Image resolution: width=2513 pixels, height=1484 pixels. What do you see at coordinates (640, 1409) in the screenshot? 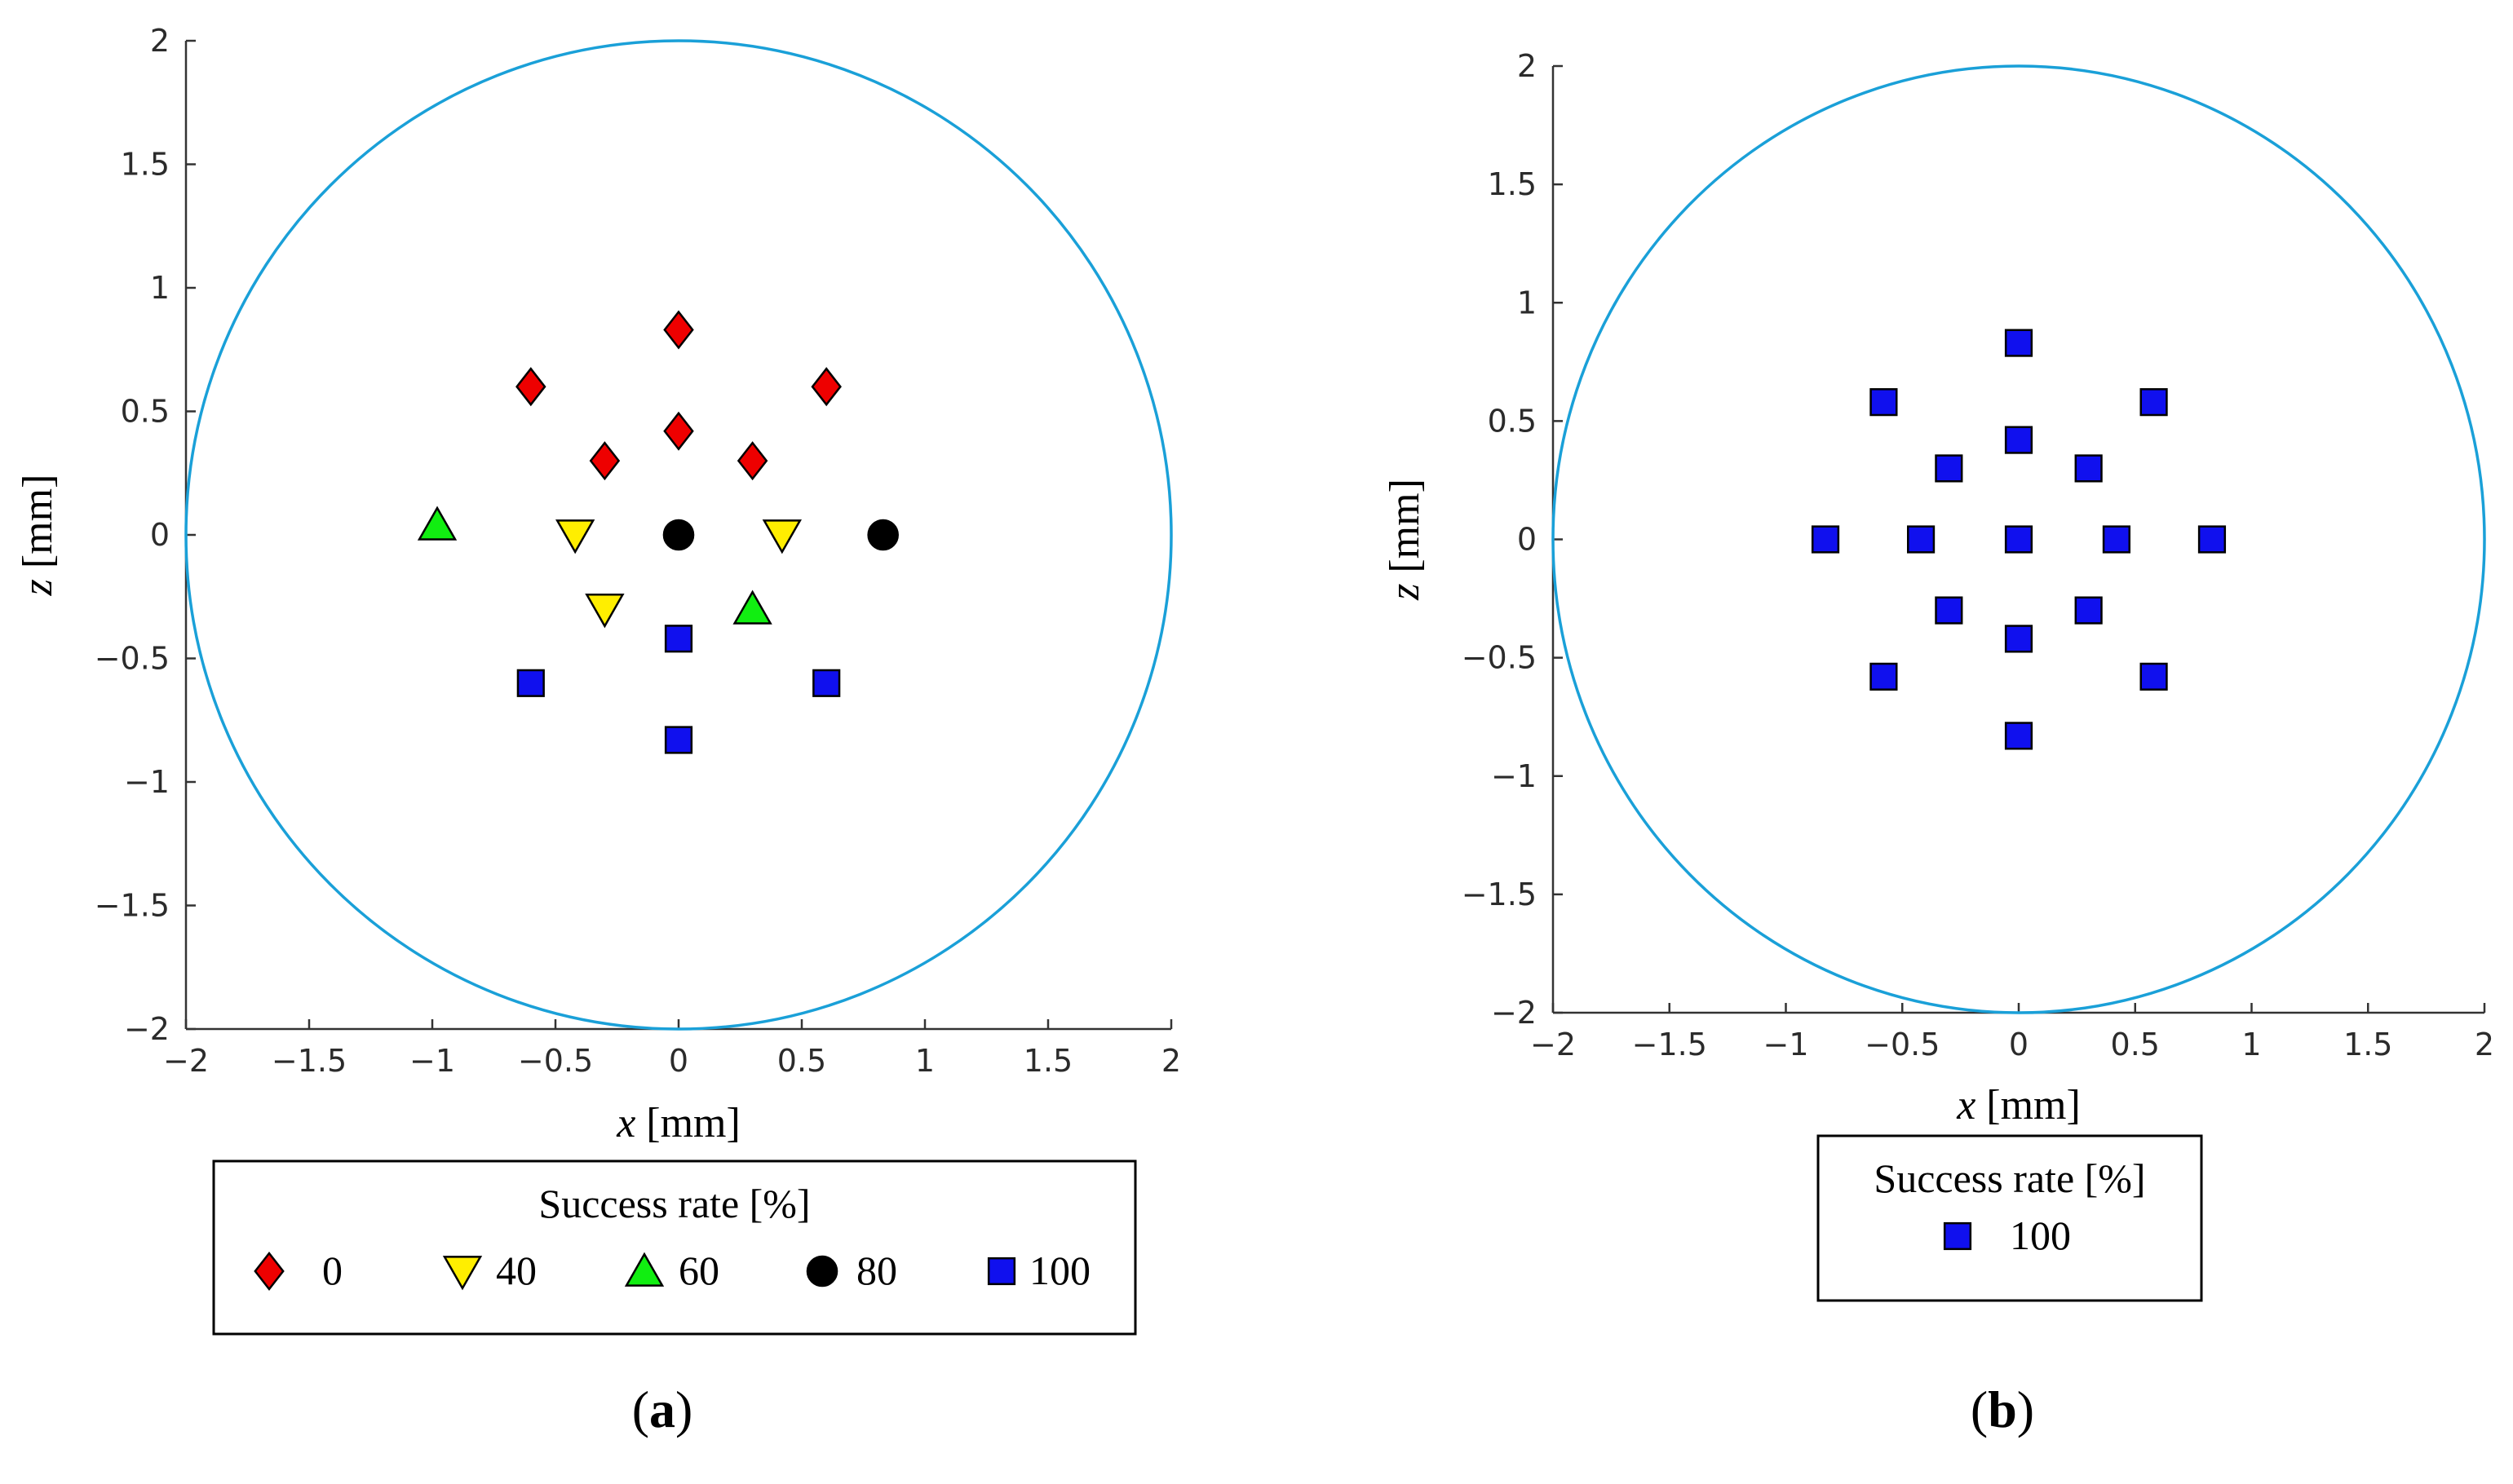
I see `panel-label-open: (` at bounding box center [640, 1409].